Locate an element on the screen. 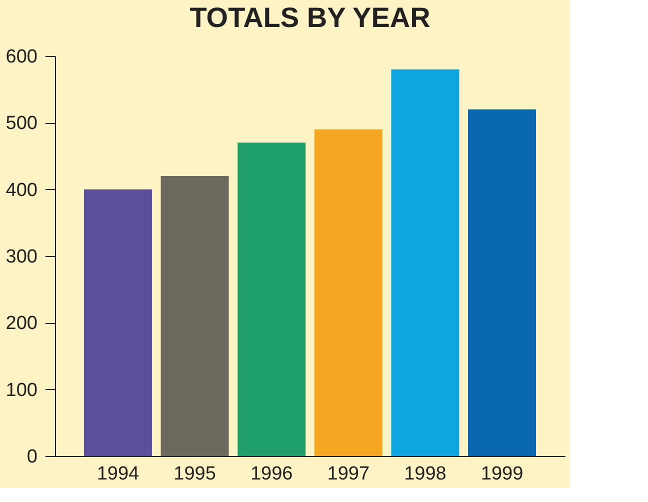 The width and height of the screenshot is (648, 502). y-tick-label: 200 is located at coordinates (22, 323).